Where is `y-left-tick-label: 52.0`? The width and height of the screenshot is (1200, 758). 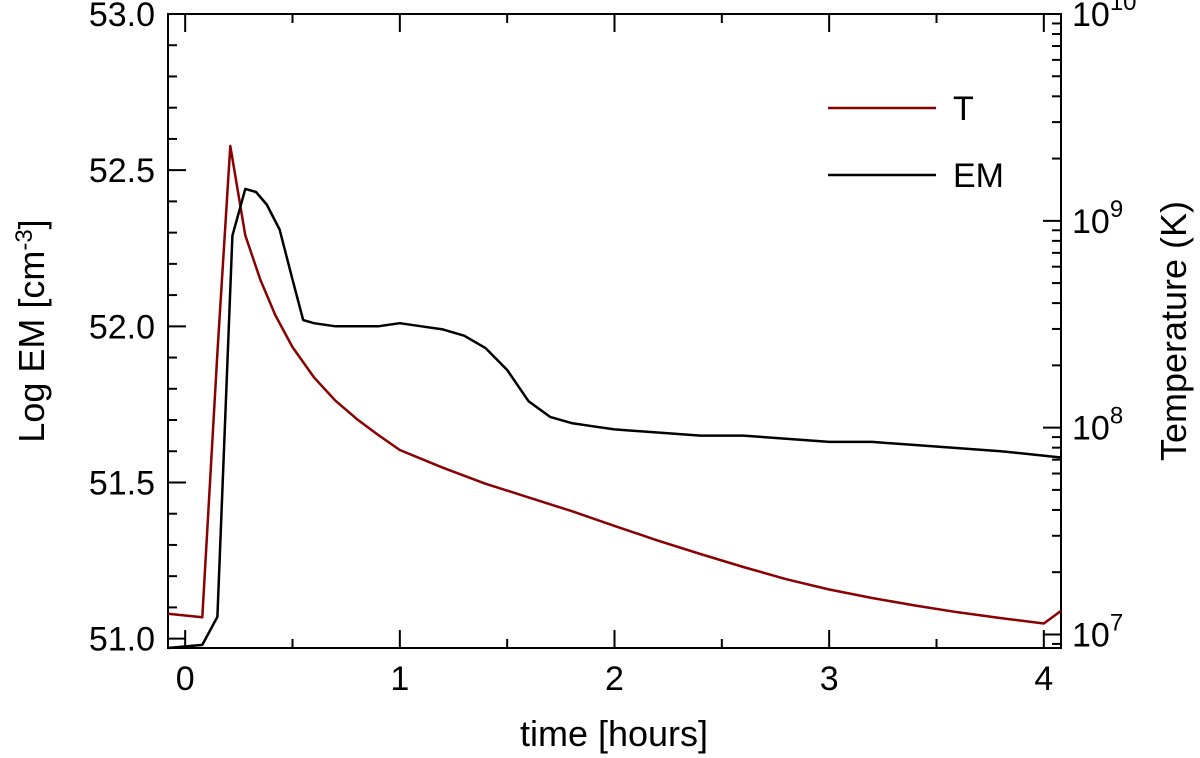 y-left-tick-label: 52.0 is located at coordinates (122, 327).